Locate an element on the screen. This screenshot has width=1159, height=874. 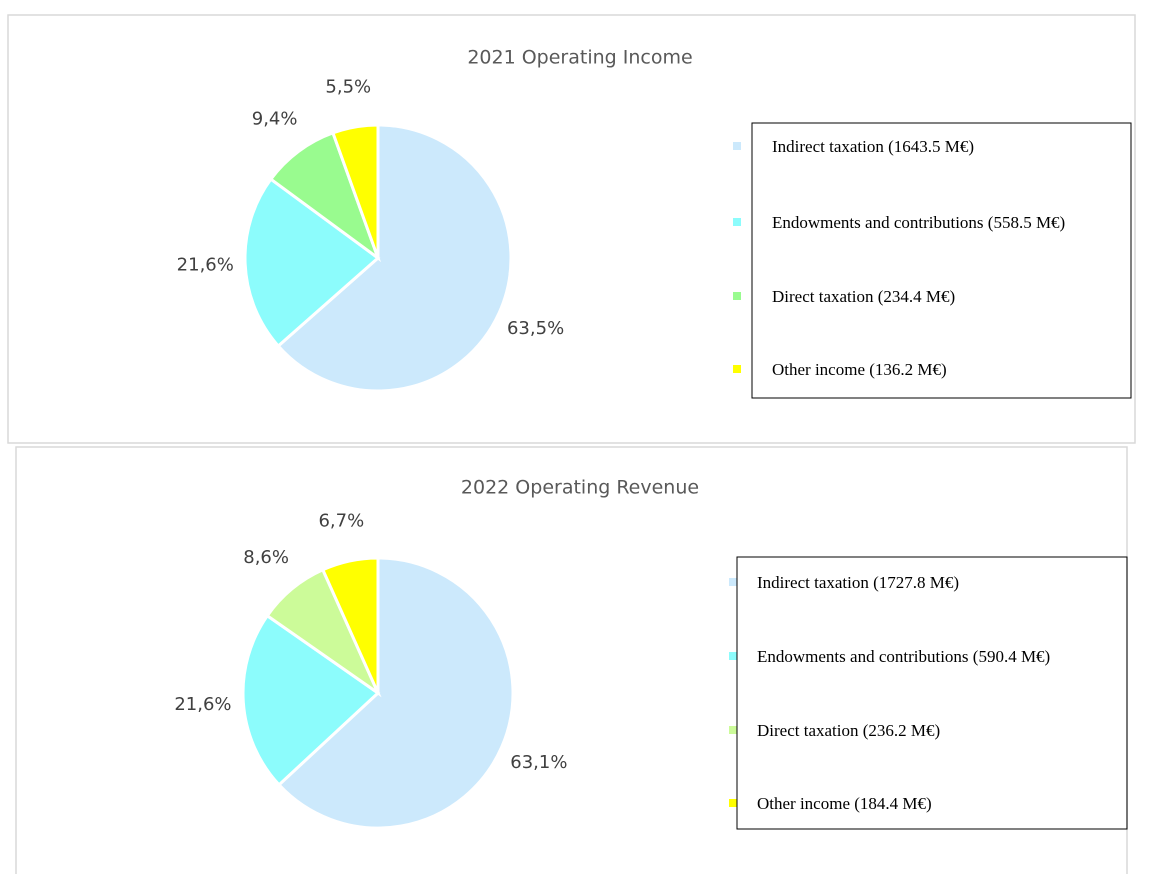
legend-label: Indirect taxation (1727.8 M€) is located at coordinates (858, 582).